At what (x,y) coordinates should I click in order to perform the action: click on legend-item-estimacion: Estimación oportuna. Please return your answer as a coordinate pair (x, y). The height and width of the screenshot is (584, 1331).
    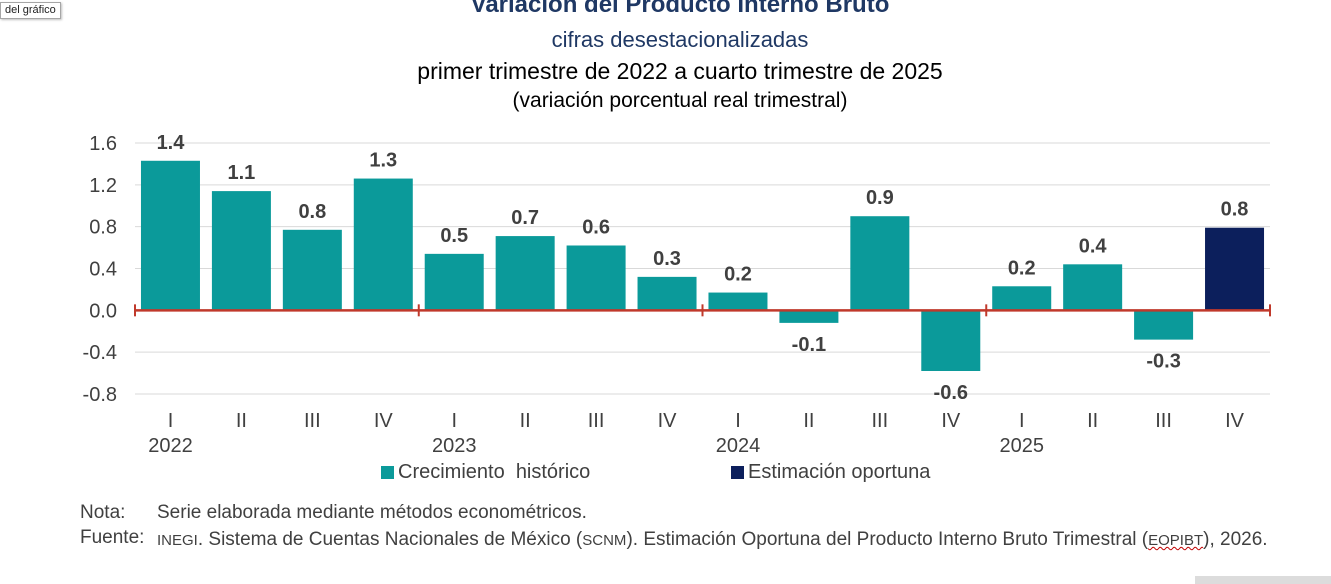
    Looking at the image, I should click on (830, 472).